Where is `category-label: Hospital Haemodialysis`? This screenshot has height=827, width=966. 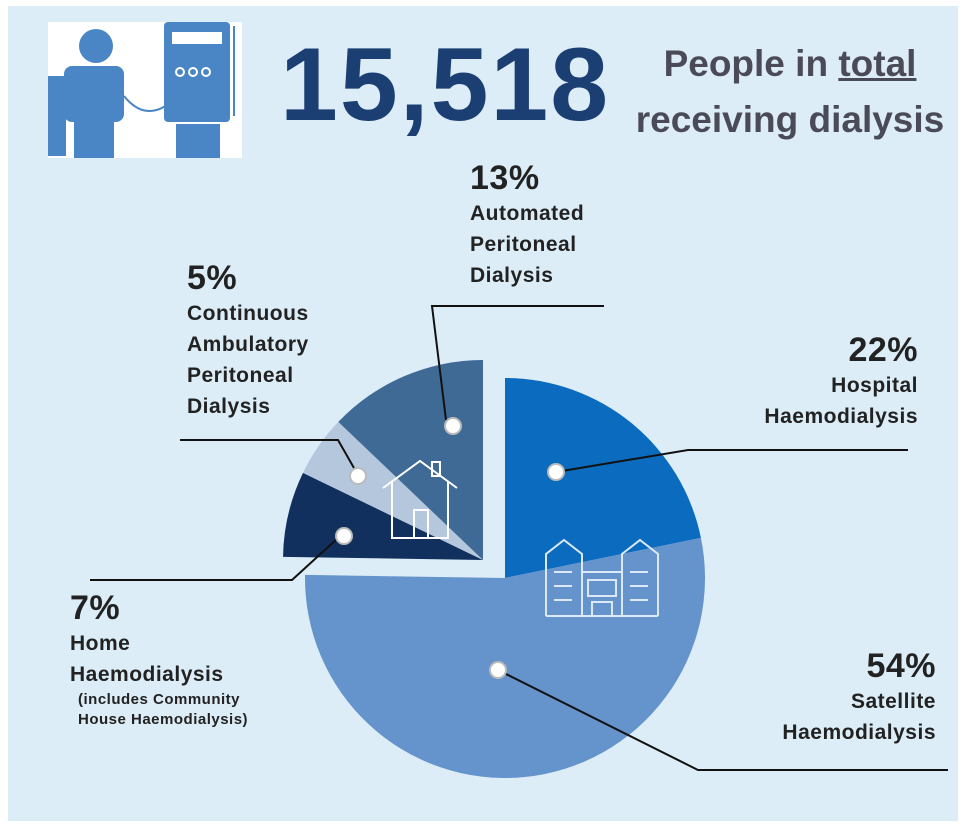
category-label: Hospital Haemodialysis is located at coordinates (841, 401).